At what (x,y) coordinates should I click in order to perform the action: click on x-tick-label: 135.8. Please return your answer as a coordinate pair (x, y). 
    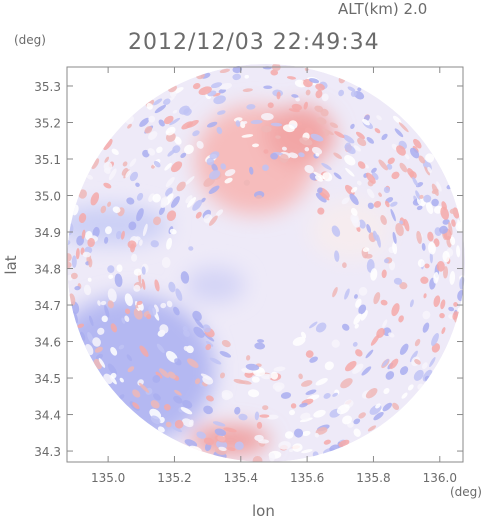
    Looking at the image, I should click on (373, 478).